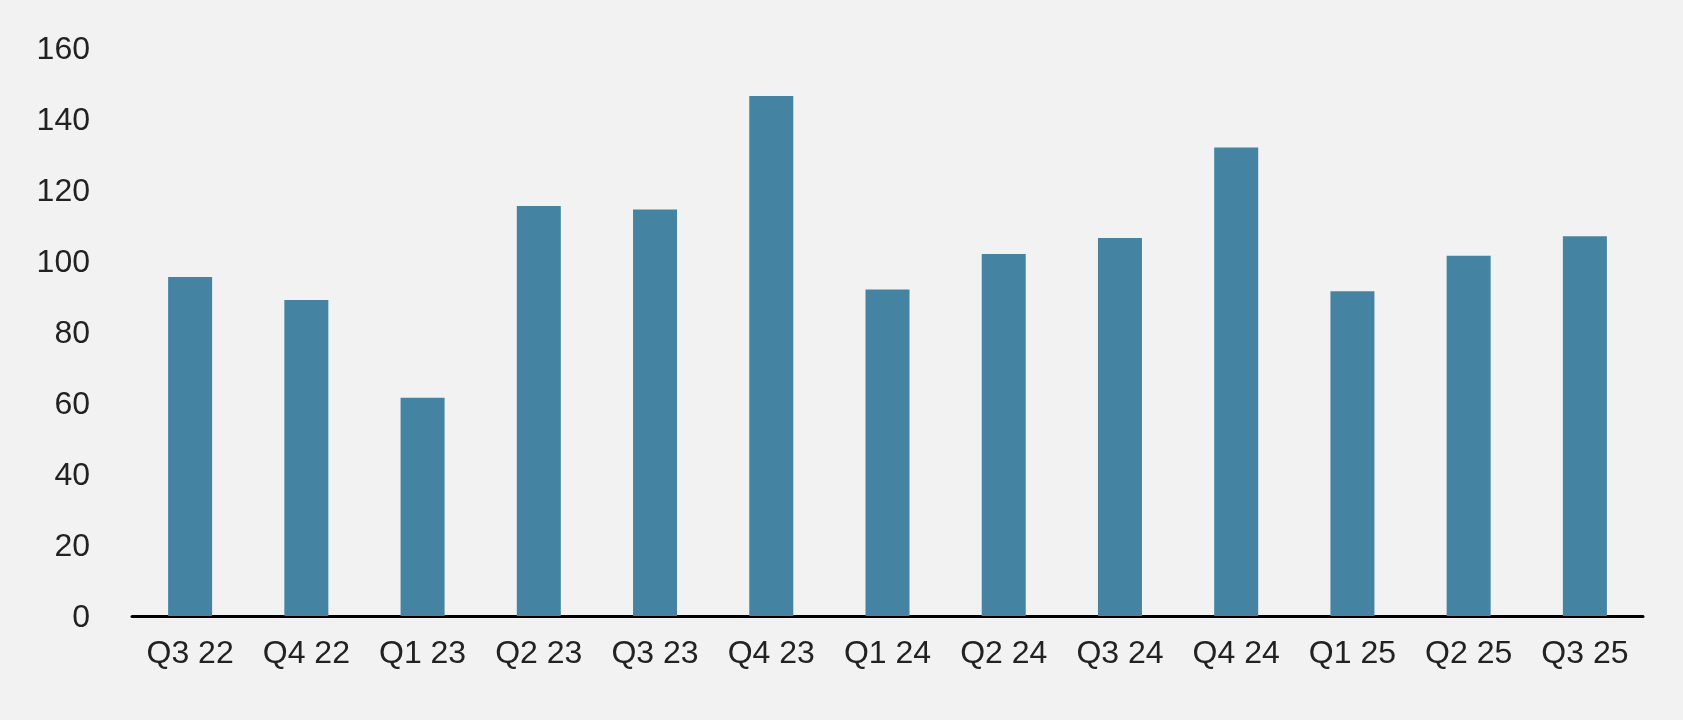  Describe the element at coordinates (1352, 652) in the screenshot. I see `x-tick-label: Q1 25` at that location.